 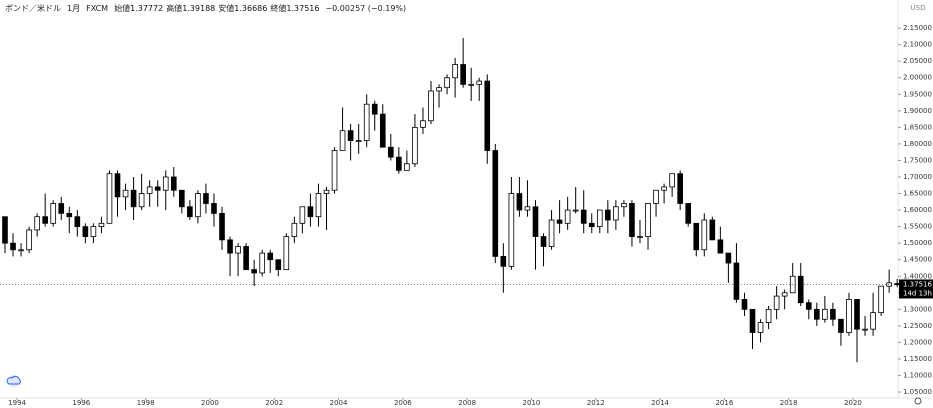 What do you see at coordinates (403, 403) in the screenshot?
I see `x-tick-label: 2006` at bounding box center [403, 403].